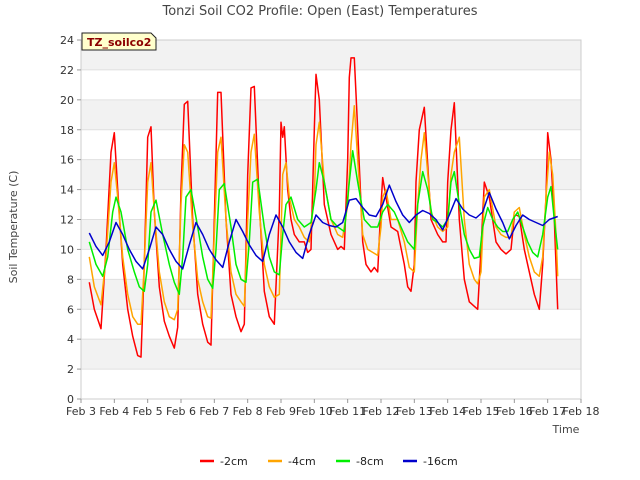 This screenshot has width=640, height=480. I want to click on x-tick-label: Feb 4, so click(114, 411).